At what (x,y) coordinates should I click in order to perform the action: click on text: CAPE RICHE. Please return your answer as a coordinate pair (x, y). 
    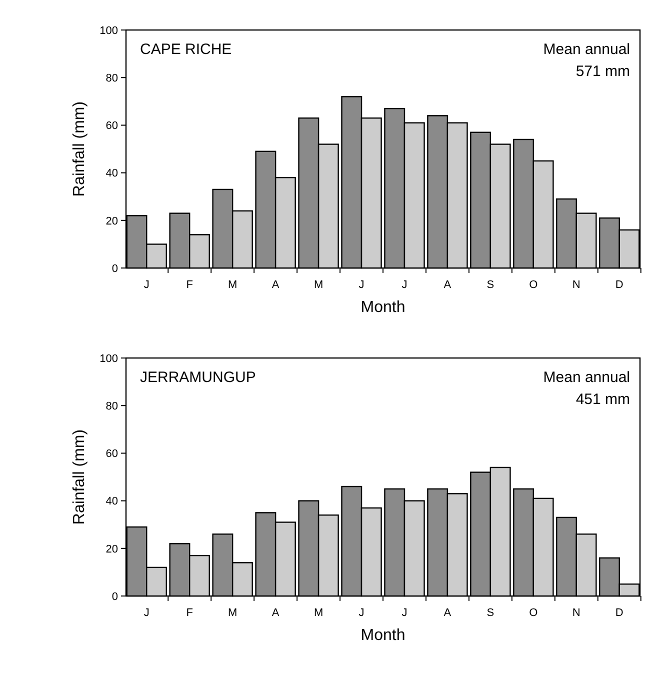
    Looking at the image, I should click on (186, 49).